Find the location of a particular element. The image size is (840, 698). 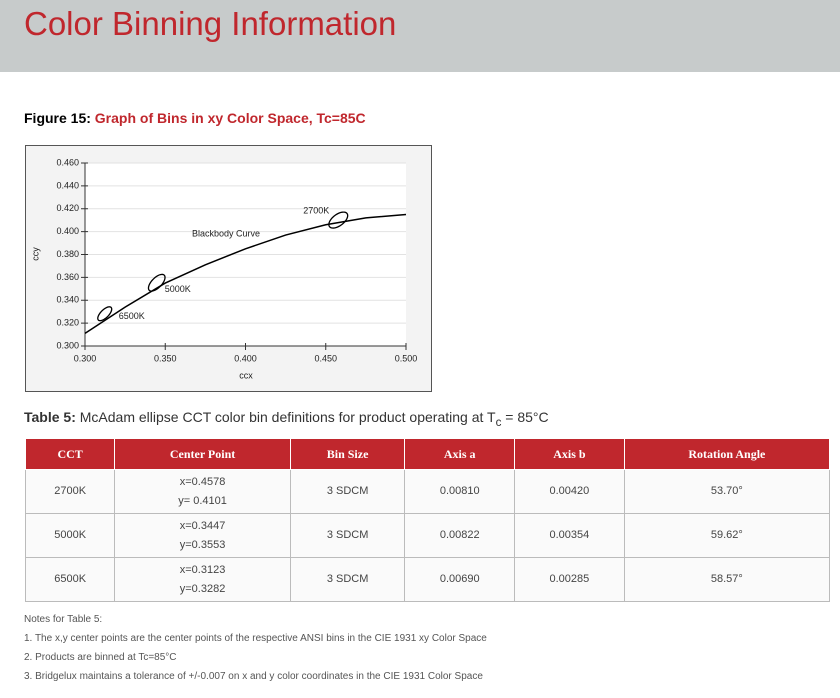

x-axis-label: ccx is located at coordinates (246, 375).